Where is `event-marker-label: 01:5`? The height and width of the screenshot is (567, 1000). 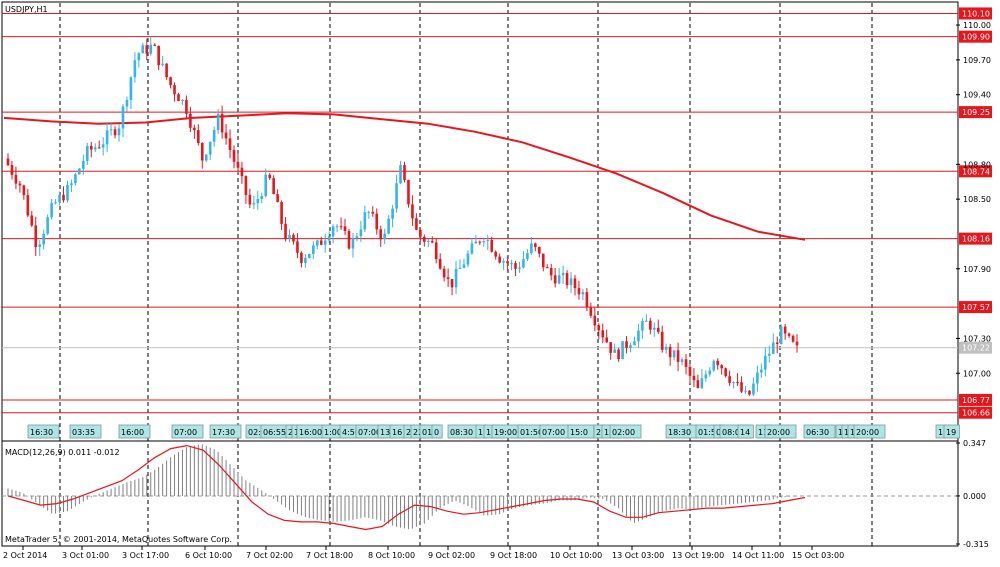 event-marker-label: 01:5 is located at coordinates (707, 432).